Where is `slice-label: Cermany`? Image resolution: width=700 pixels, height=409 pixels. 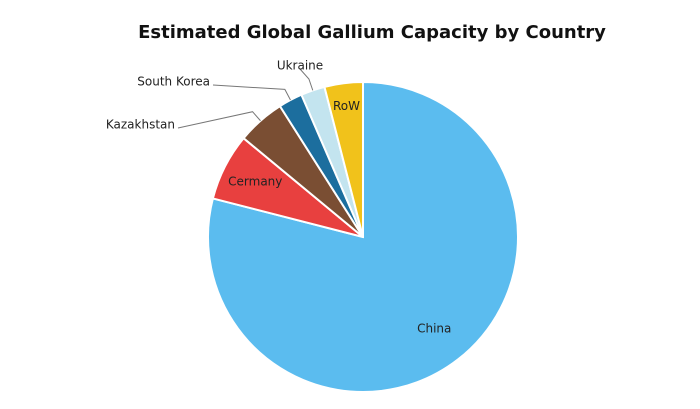 slice-label: Cermany is located at coordinates (255, 182).